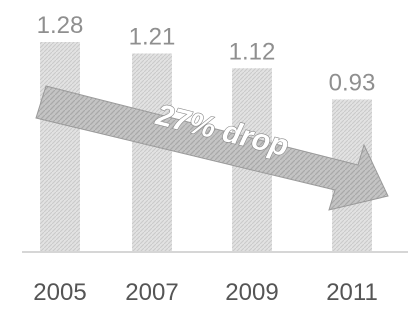 The width and height of the screenshot is (420, 321). I want to click on x-tick-2011: 2011, so click(352, 292).